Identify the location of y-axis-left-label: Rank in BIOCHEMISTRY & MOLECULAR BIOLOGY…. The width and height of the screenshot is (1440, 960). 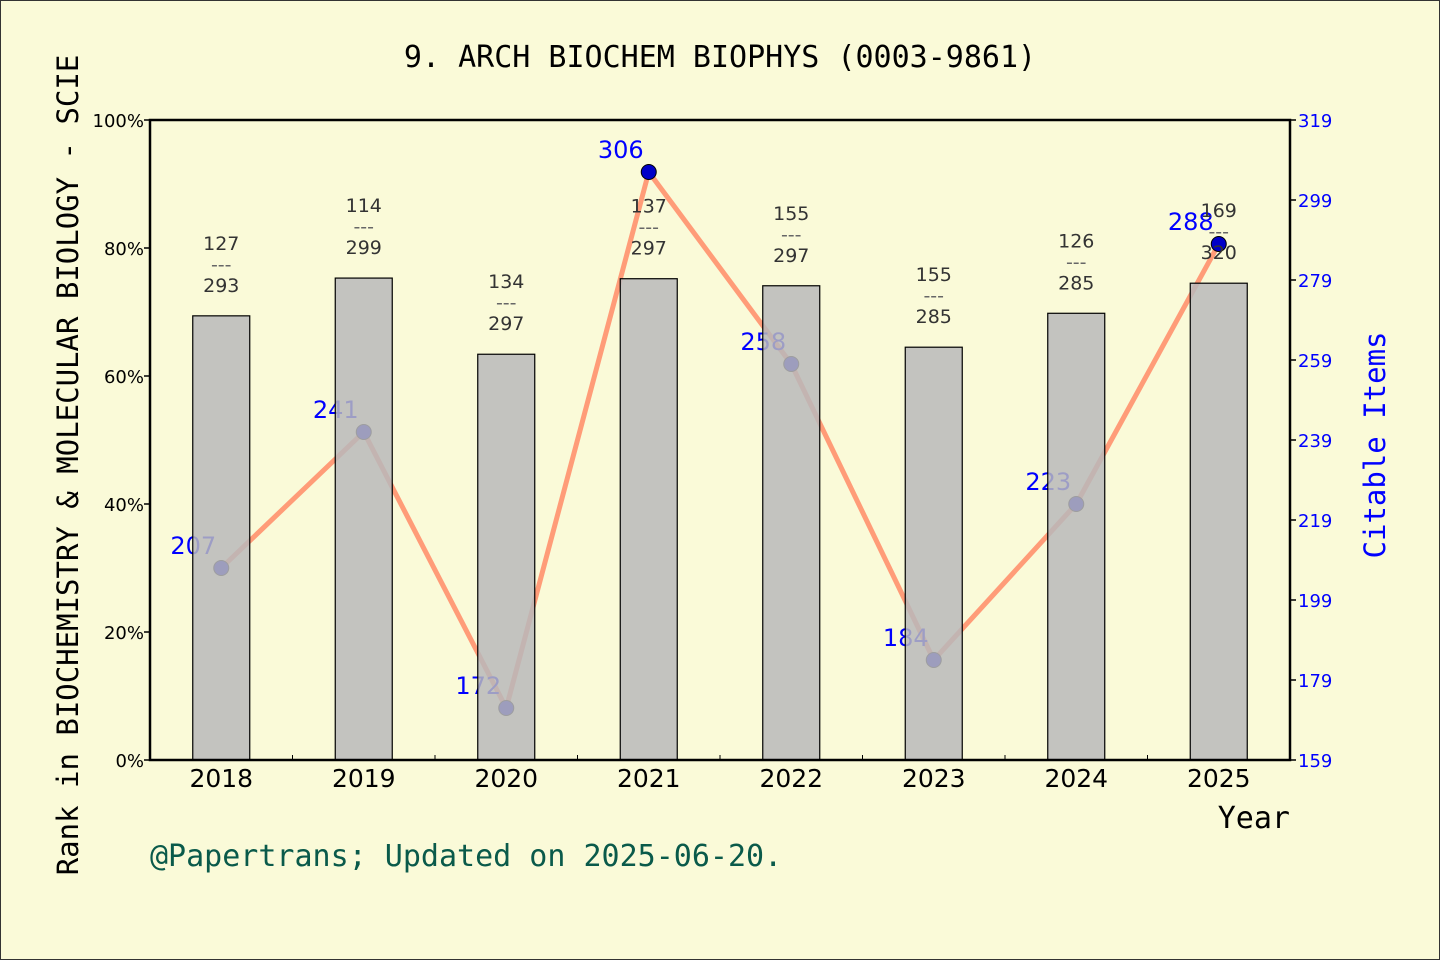
(68, 465).